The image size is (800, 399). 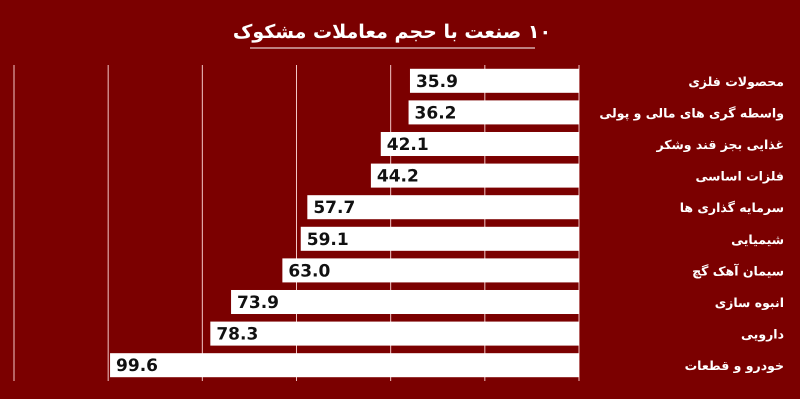 I want to click on data-label: 99.6, so click(x=137, y=366).